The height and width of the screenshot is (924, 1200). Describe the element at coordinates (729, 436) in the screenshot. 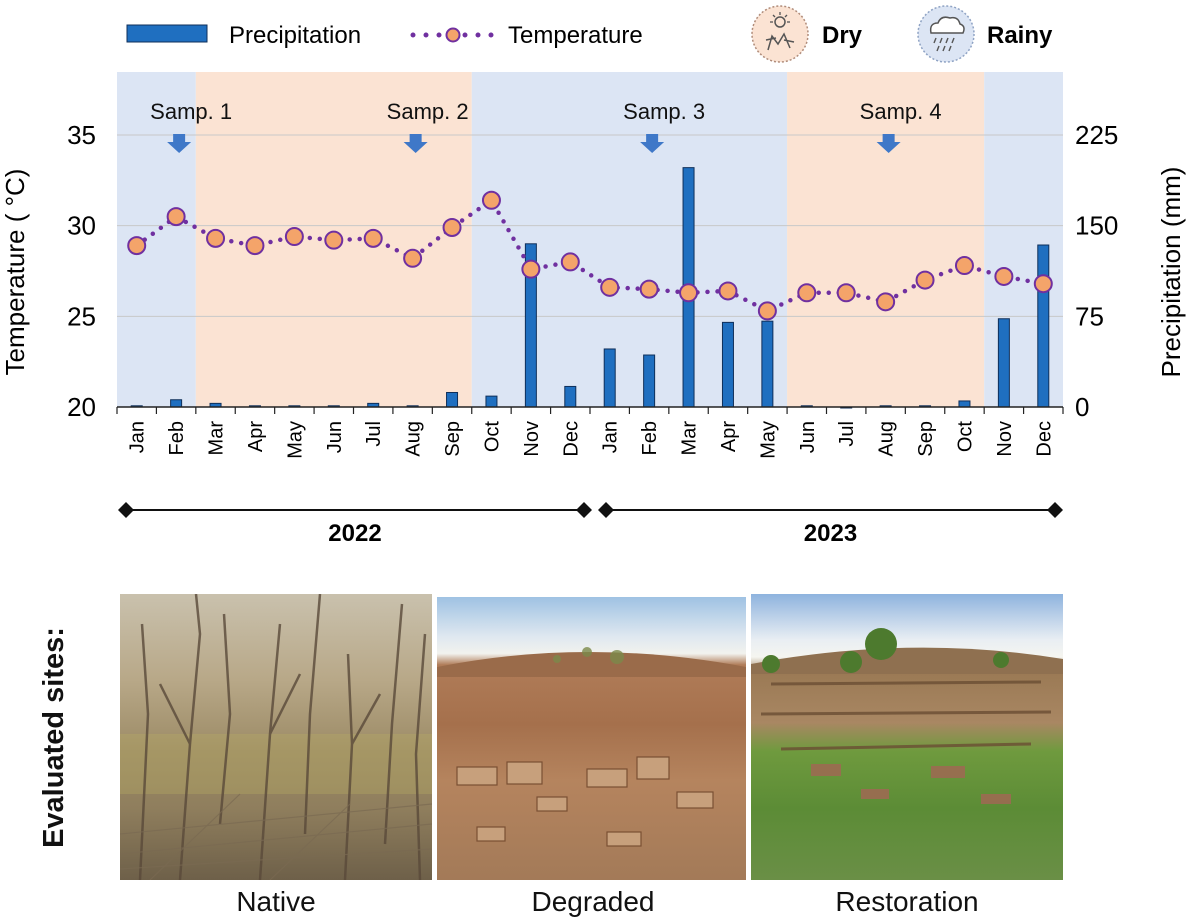

I see `x-tick-label-15: Apr` at that location.